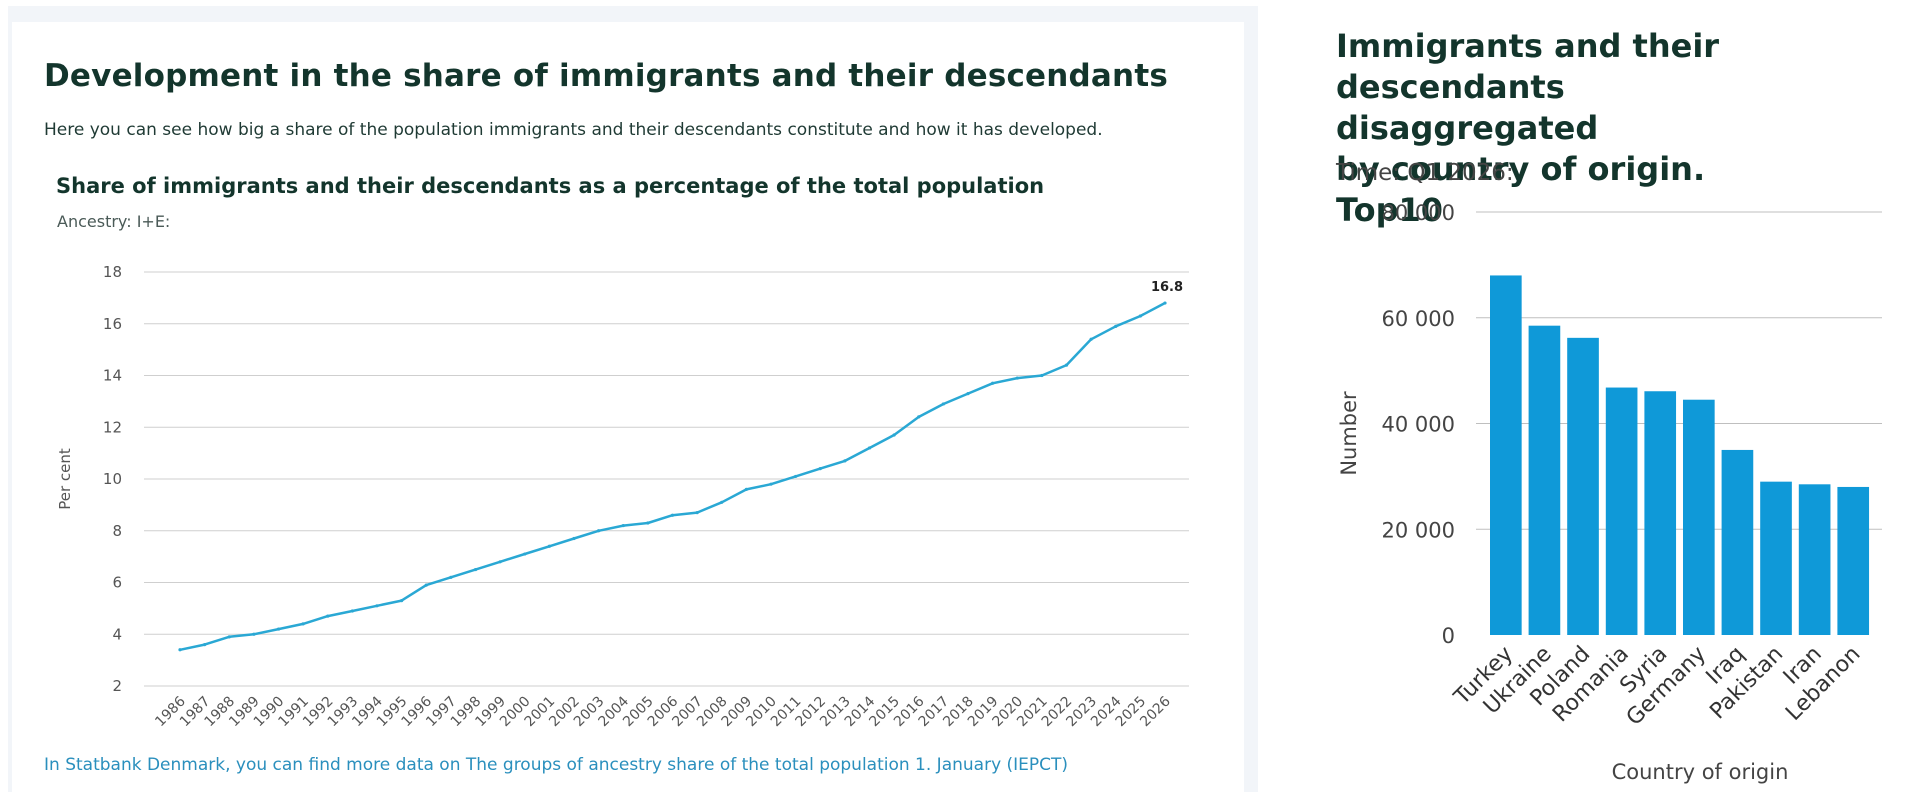 The height and width of the screenshot is (794, 1920). Describe the element at coordinates (1349, 433) in the screenshot. I see `y-axis-label: Number` at that location.